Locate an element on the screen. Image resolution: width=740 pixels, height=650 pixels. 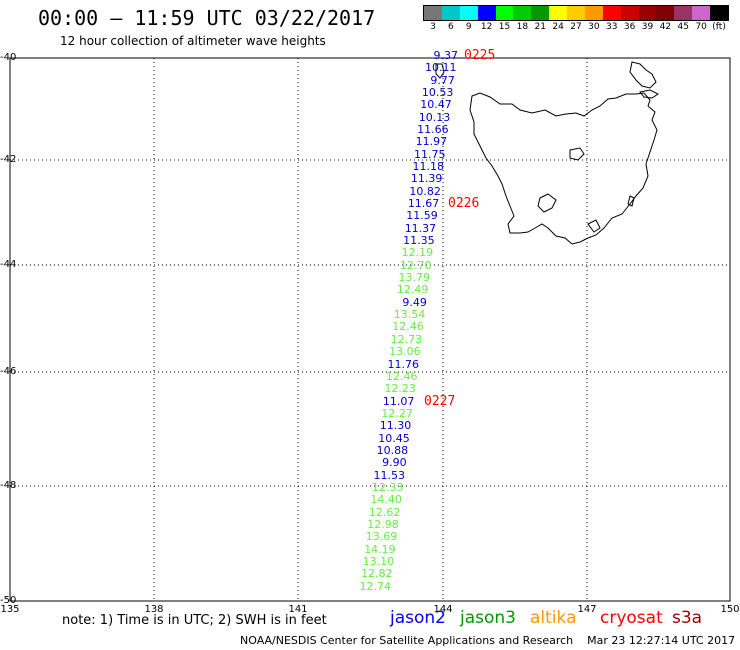
cape-barren-island-outline is located at coordinates (649, 94).